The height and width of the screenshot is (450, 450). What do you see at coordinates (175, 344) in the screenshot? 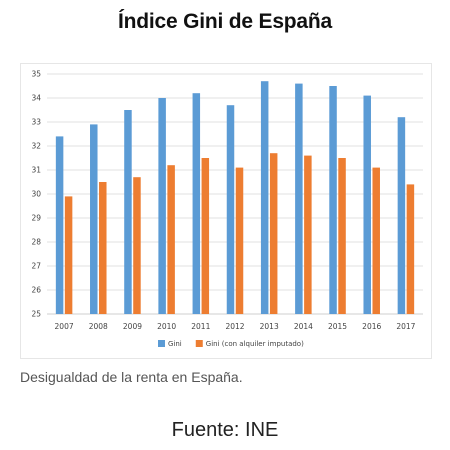
I see `legend-label-gini: Gini` at bounding box center [175, 344].